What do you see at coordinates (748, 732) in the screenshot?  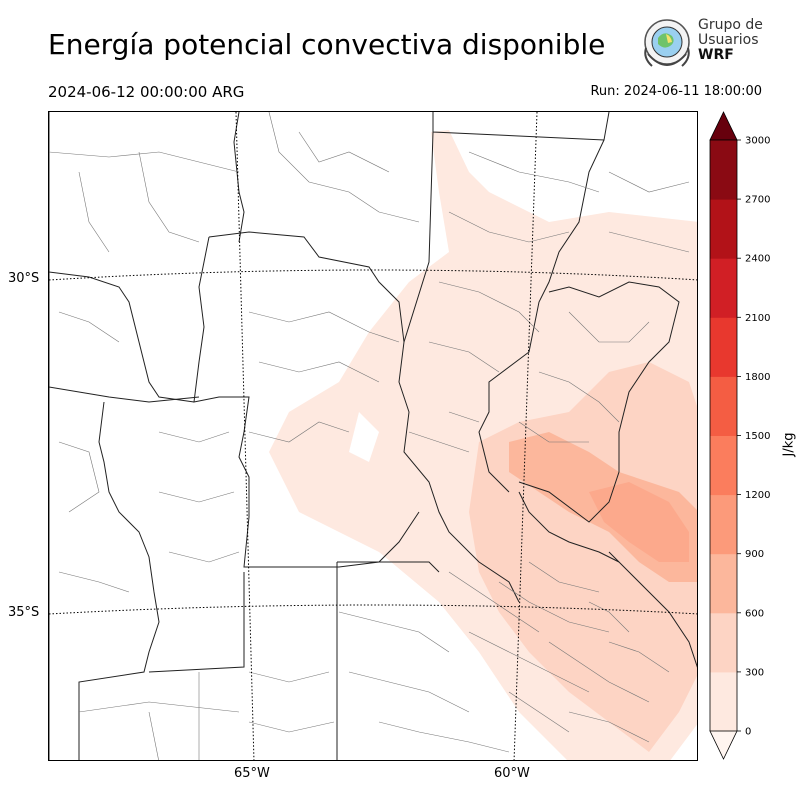 I see `colorbar-tick-label: 0` at bounding box center [748, 732].